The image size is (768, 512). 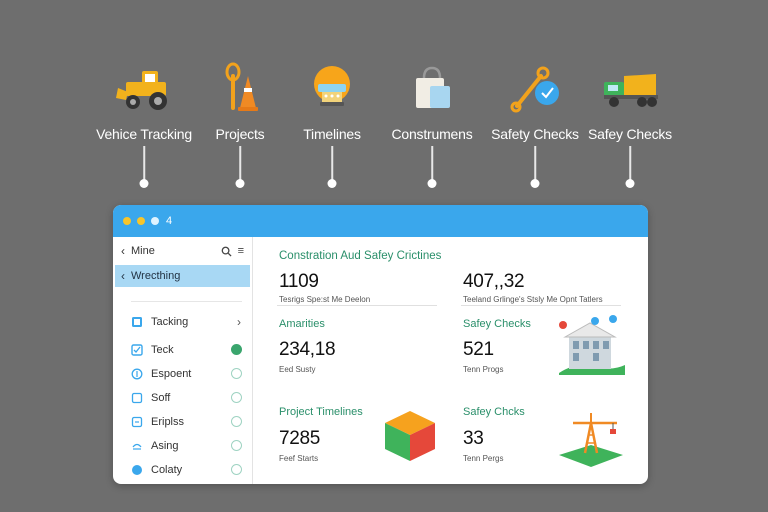 What do you see at coordinates (325, 299) in the screenshot?
I see `stat-label: Tesrigs Spe:st Me Deelon` at bounding box center [325, 299].